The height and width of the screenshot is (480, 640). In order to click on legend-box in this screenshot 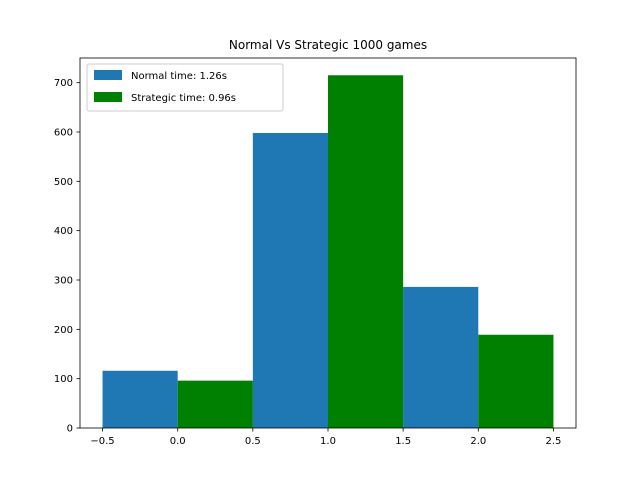, I will do `click(185, 87)`.